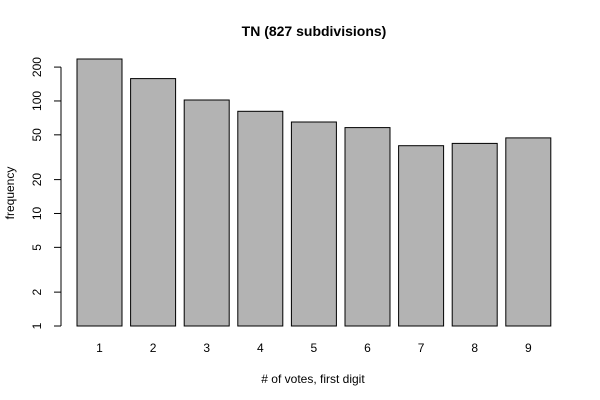 Image resolution: width=600 pixels, height=400 pixels. What do you see at coordinates (37, 247) in the screenshot?
I see `y-tick-label: 5` at bounding box center [37, 247].